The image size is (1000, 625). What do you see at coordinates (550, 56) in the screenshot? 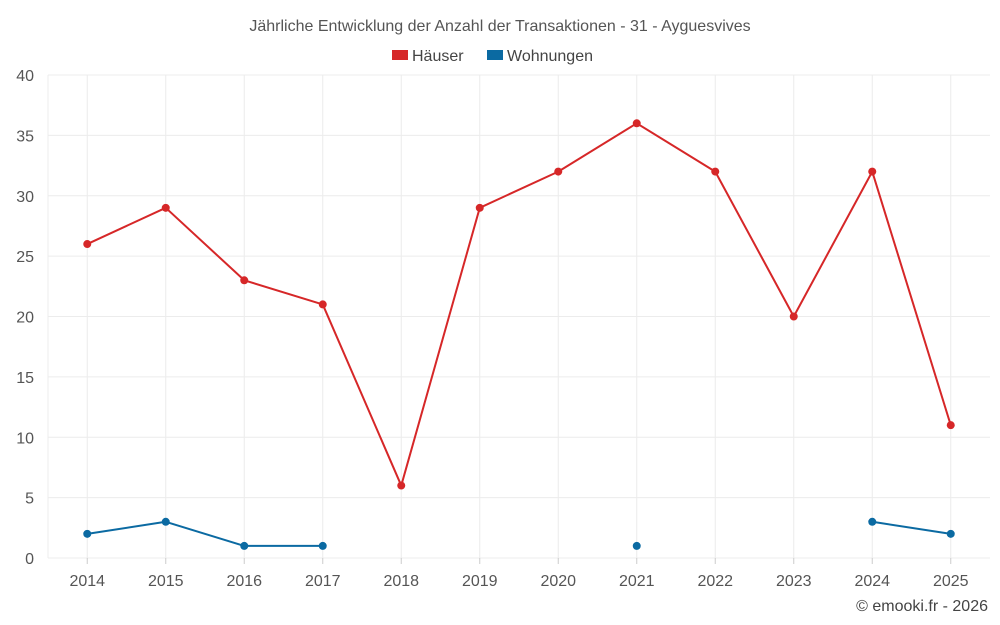
I see `legend-label-wohnungen: Wohnungen` at bounding box center [550, 56].